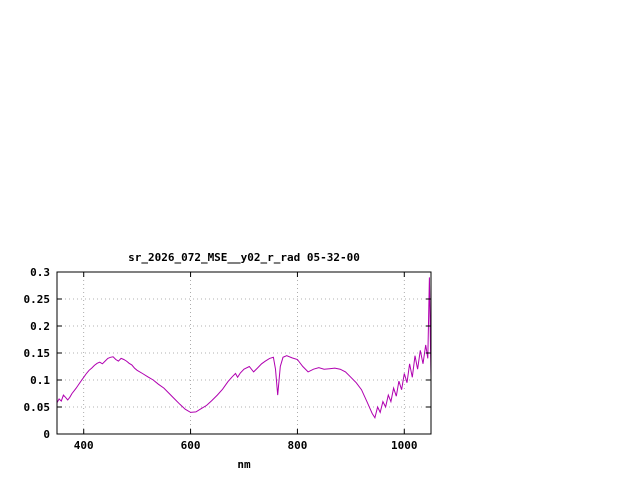 The image size is (640, 480). What do you see at coordinates (37, 407) in the screenshot?
I see `y-tick-label: 0.05` at bounding box center [37, 407].